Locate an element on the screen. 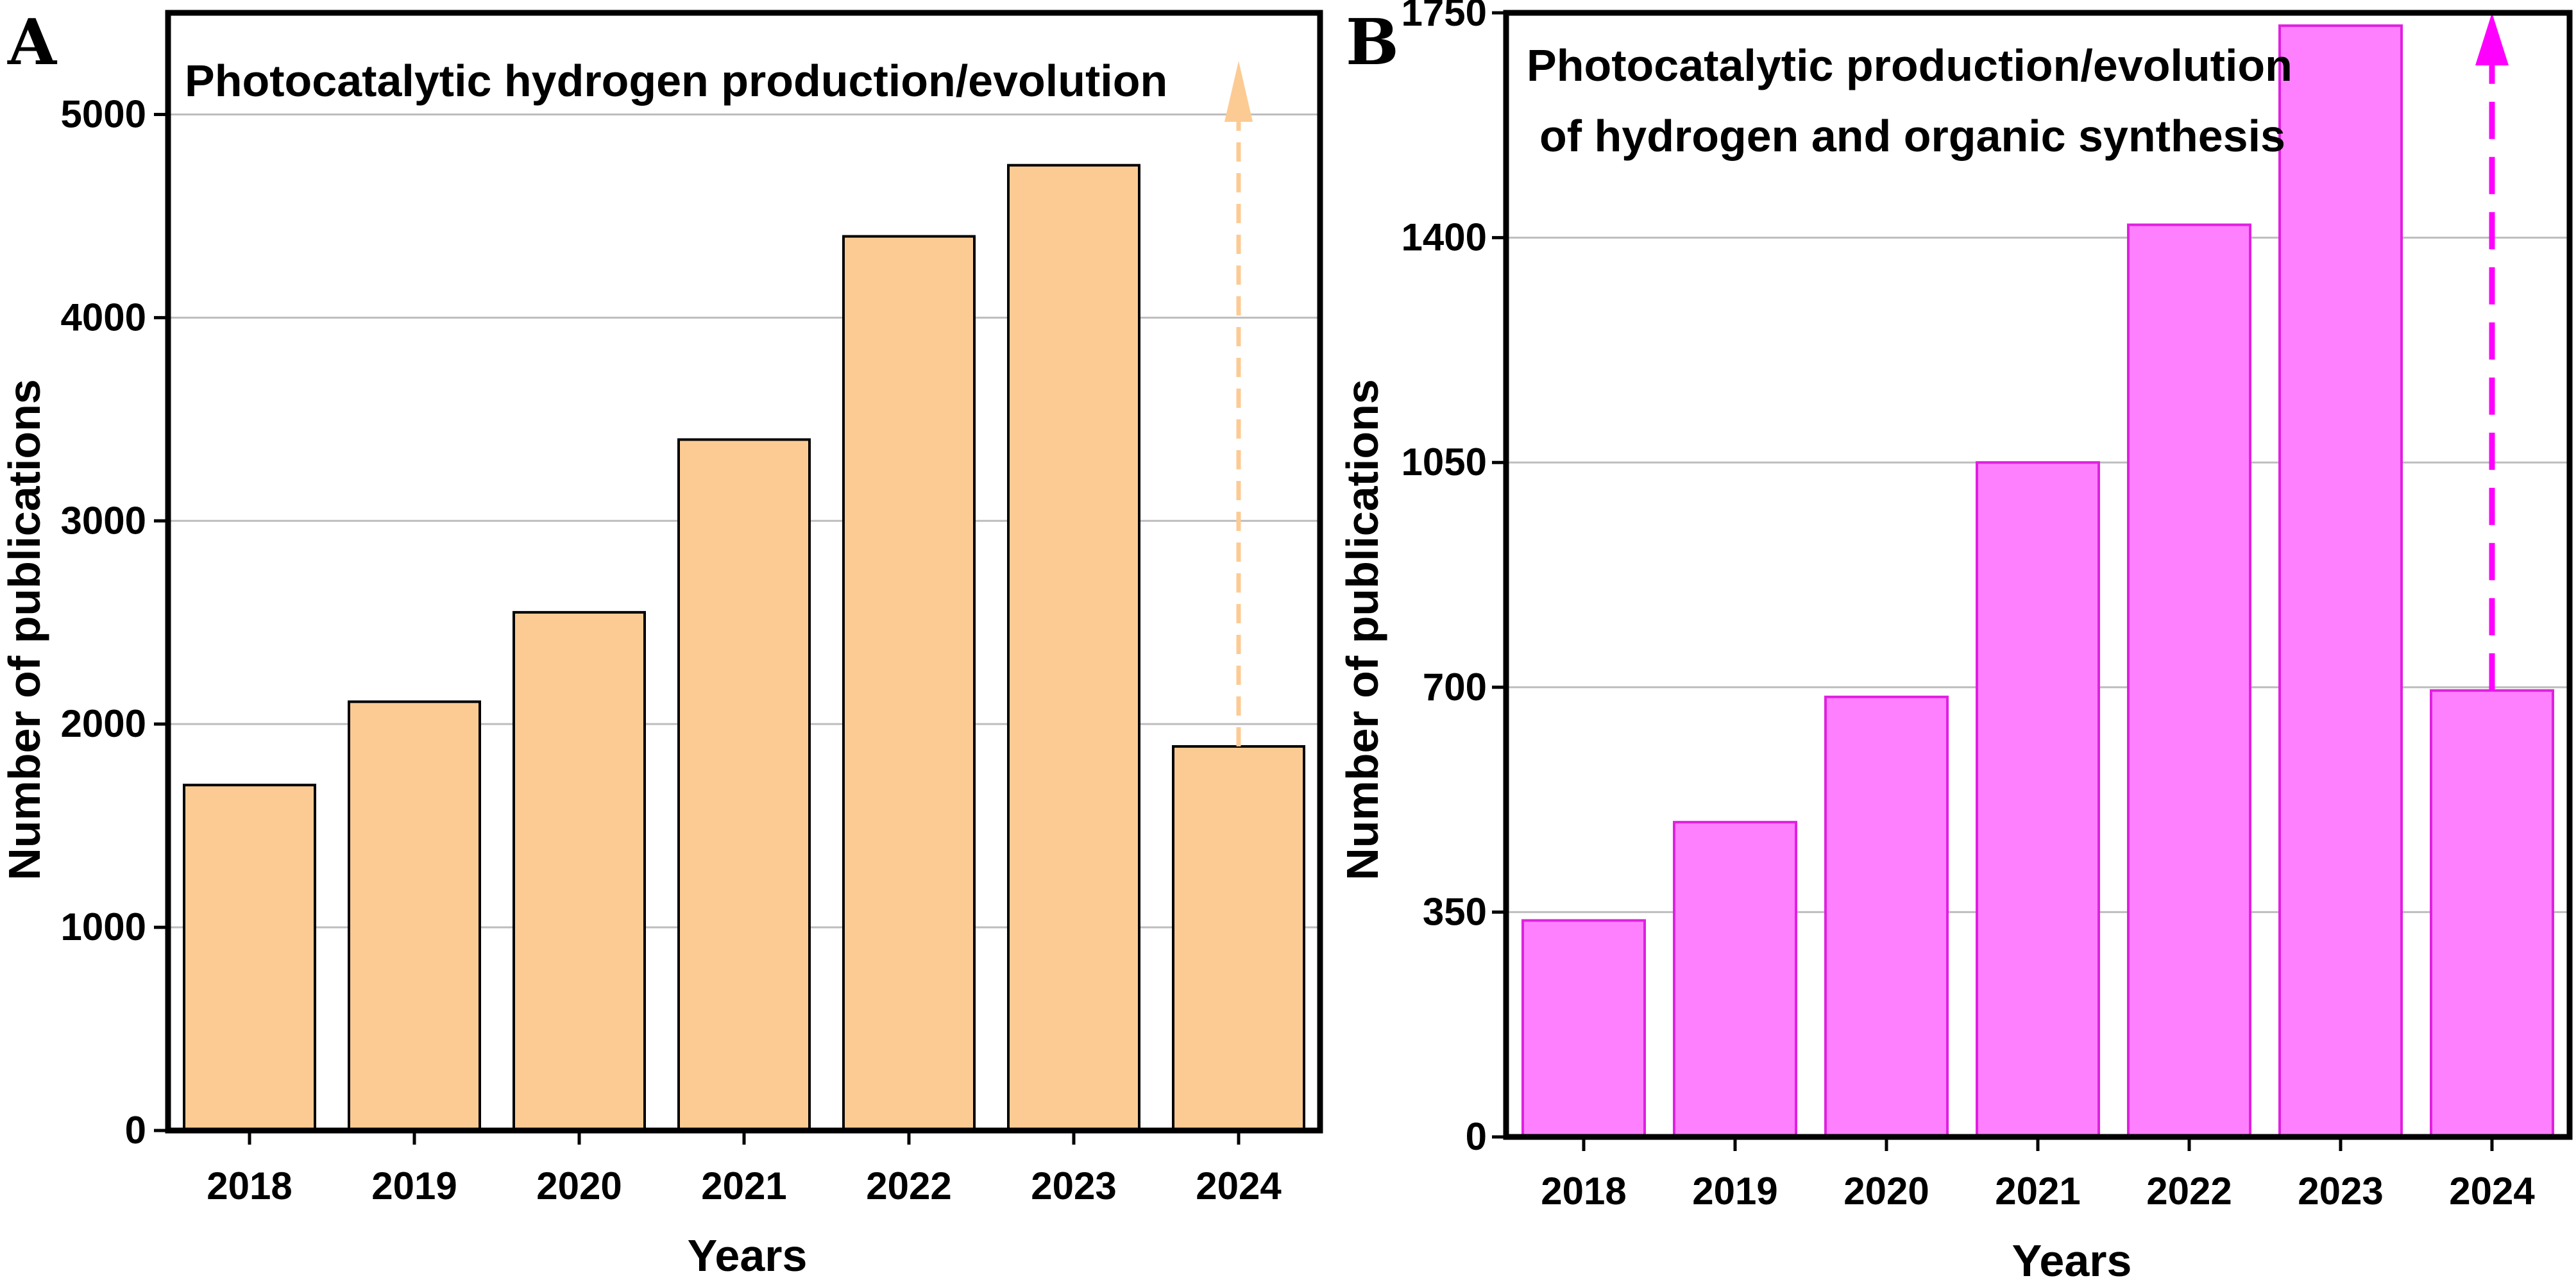 This screenshot has width=2576, height=1278. panel-b-x-axis-label: Years is located at coordinates (2072, 1257).